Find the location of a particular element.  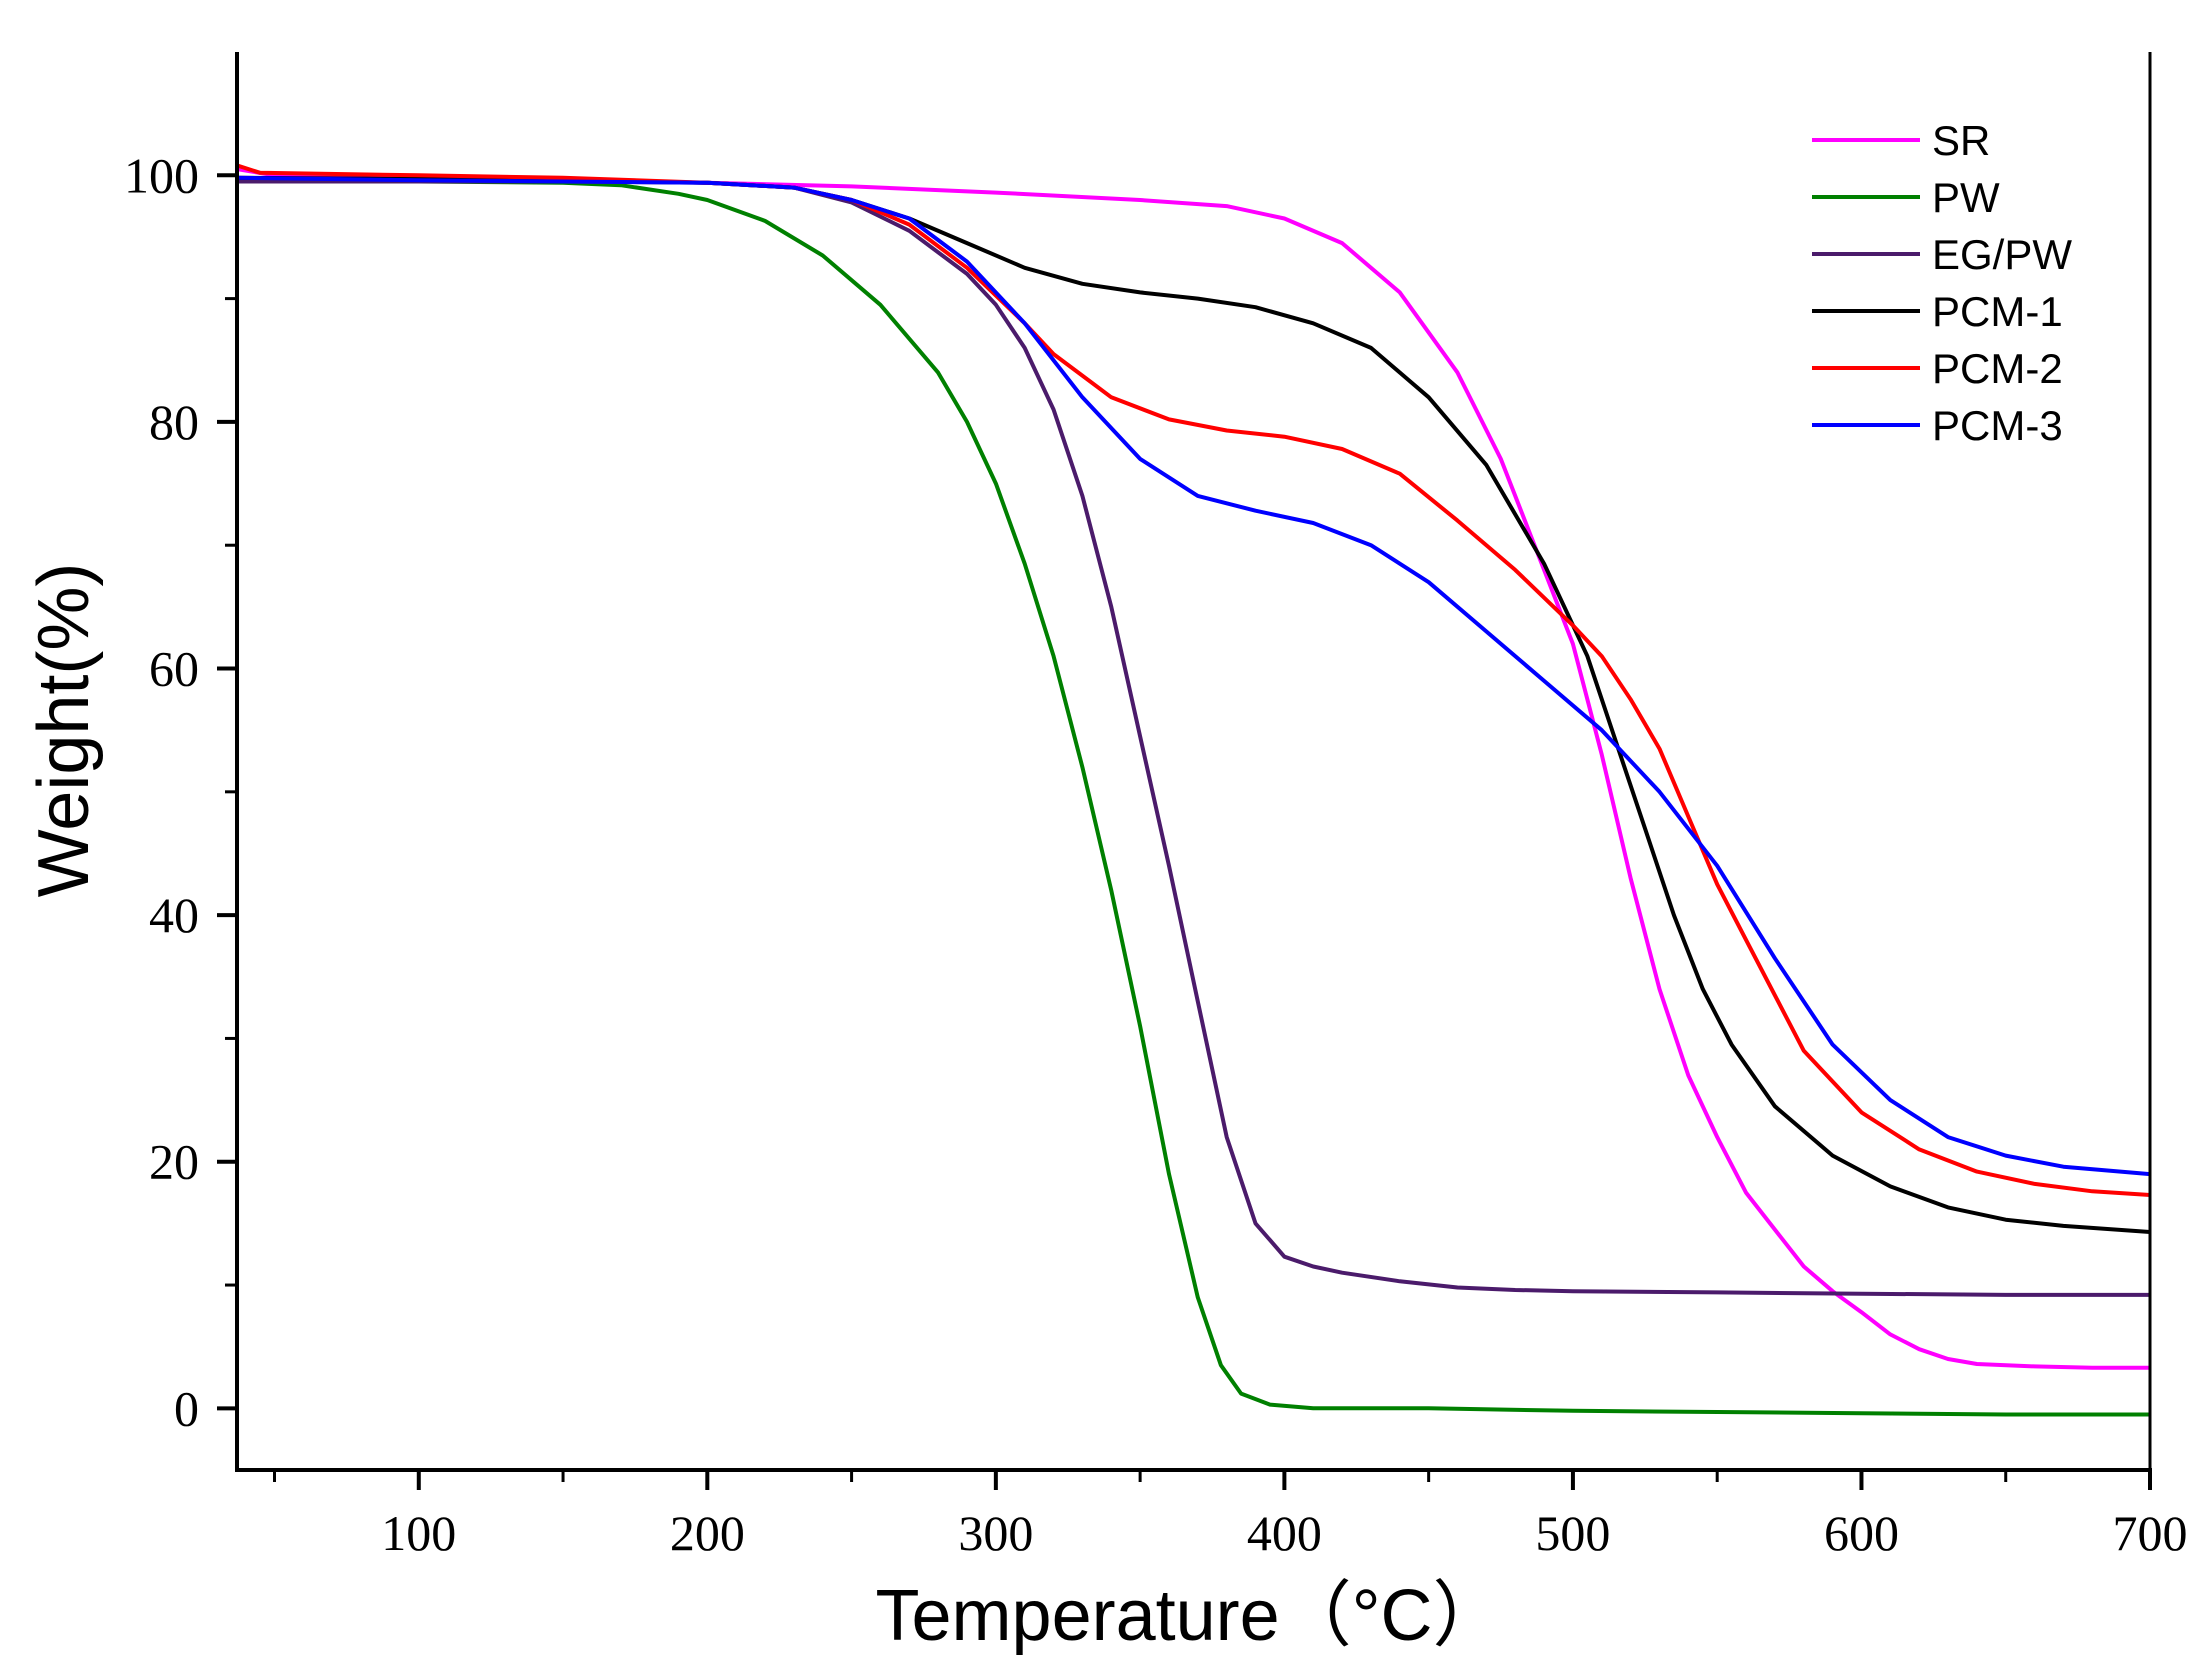

x-tick-label: 600 is located at coordinates (1861, 1533).